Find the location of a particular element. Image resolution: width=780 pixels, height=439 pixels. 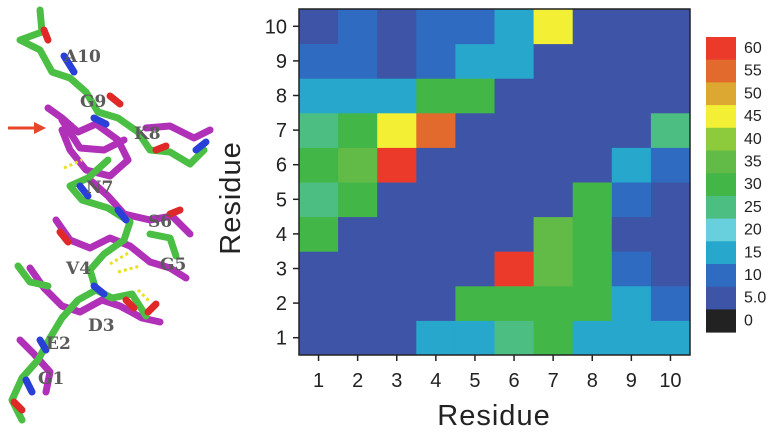

x-tick-label: 7 is located at coordinates (553, 381).